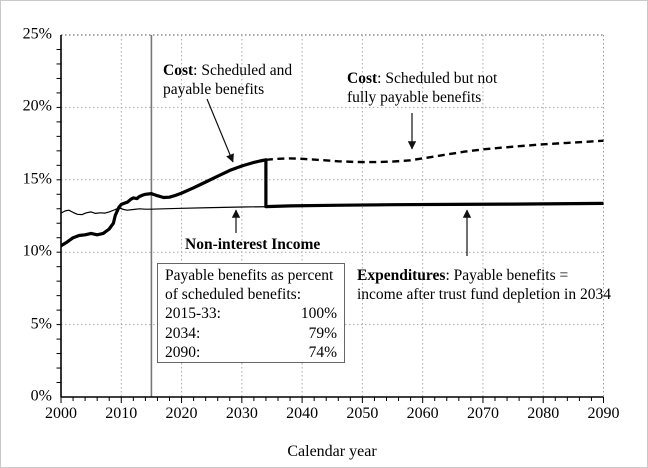 The width and height of the screenshot is (648, 468). Describe the element at coordinates (401, 275) in the screenshot. I see `annotation-exp-bold: Expenditures` at that location.